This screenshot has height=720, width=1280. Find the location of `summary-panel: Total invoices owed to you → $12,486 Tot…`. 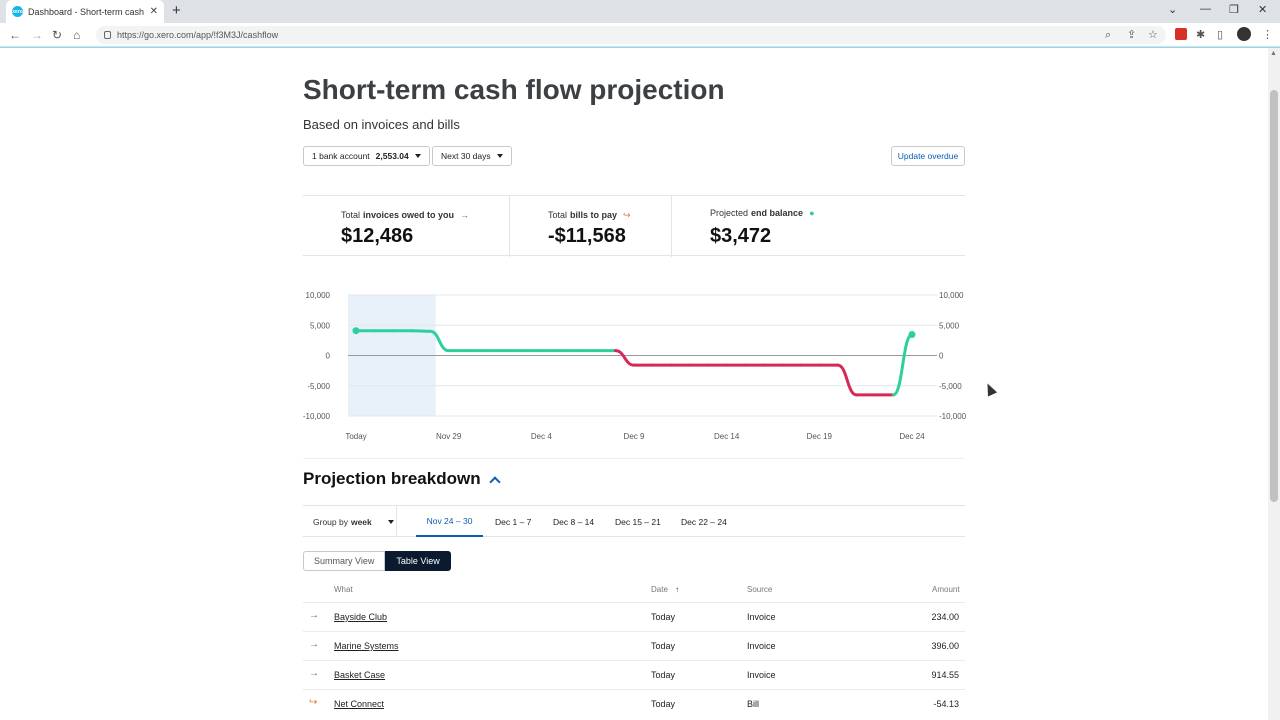

summary-panel: Total invoices owed to you → $12,486 Tot… is located at coordinates (634, 226).